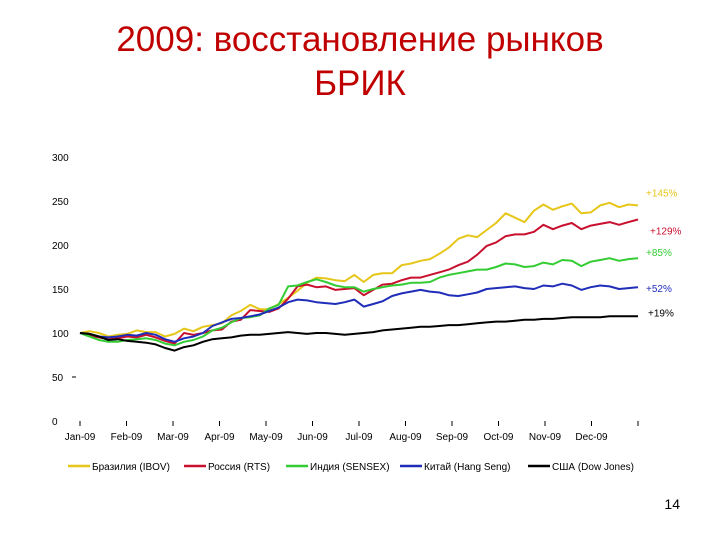 Image resolution: width=720 pixels, height=540 pixels. I want to click on x-tick-label: Mar-09, so click(173, 437).